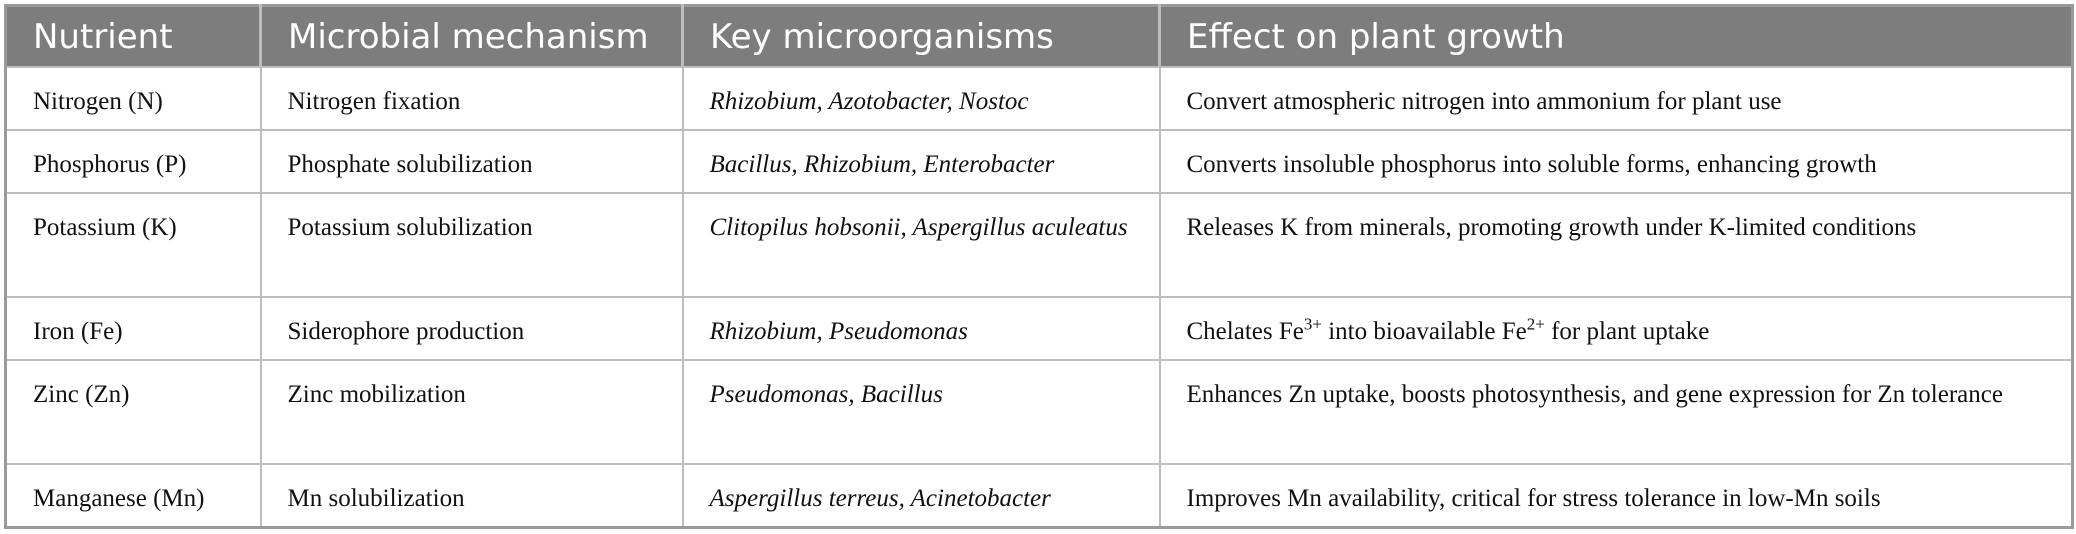  I want to click on mechanism-cell: Phosphate solubilization, so click(472, 161).